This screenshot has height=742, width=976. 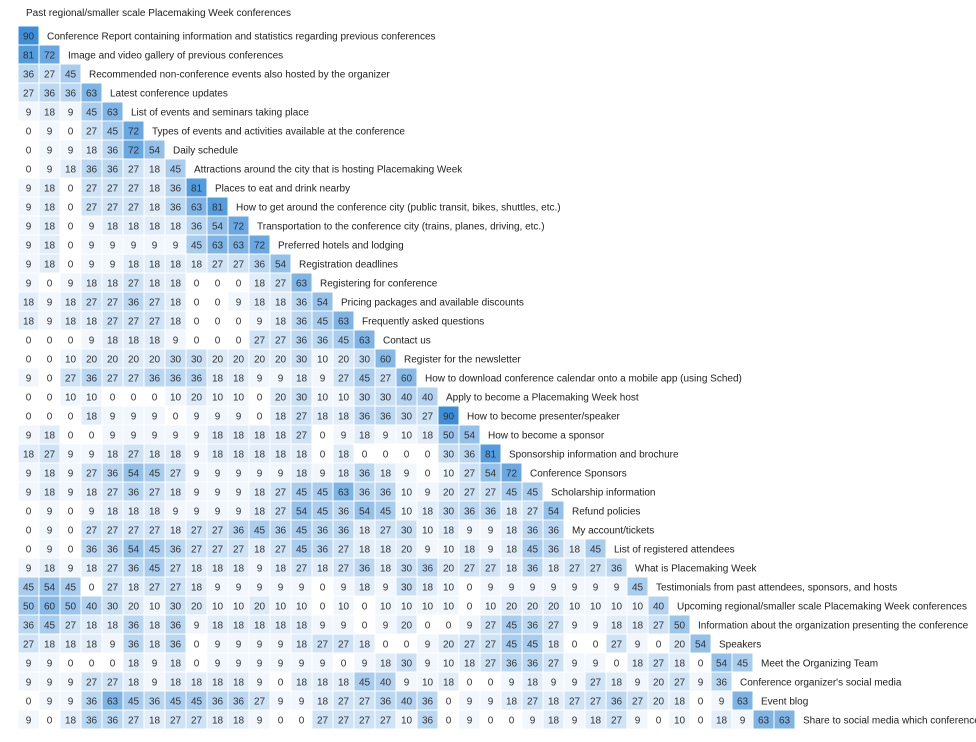 What do you see at coordinates (282, 189) in the screenshot?
I see `row-label: Places to eat and drink nearby` at bounding box center [282, 189].